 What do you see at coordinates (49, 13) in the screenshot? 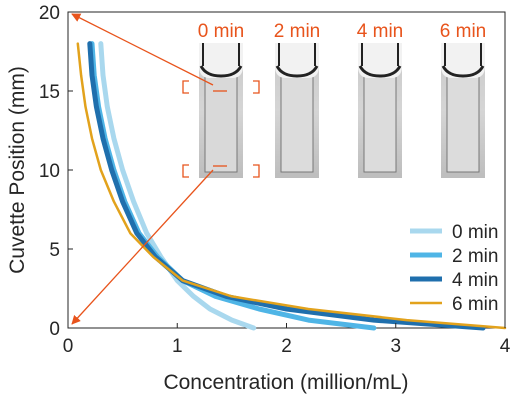
I see `y-tick-label: 20` at bounding box center [49, 13].